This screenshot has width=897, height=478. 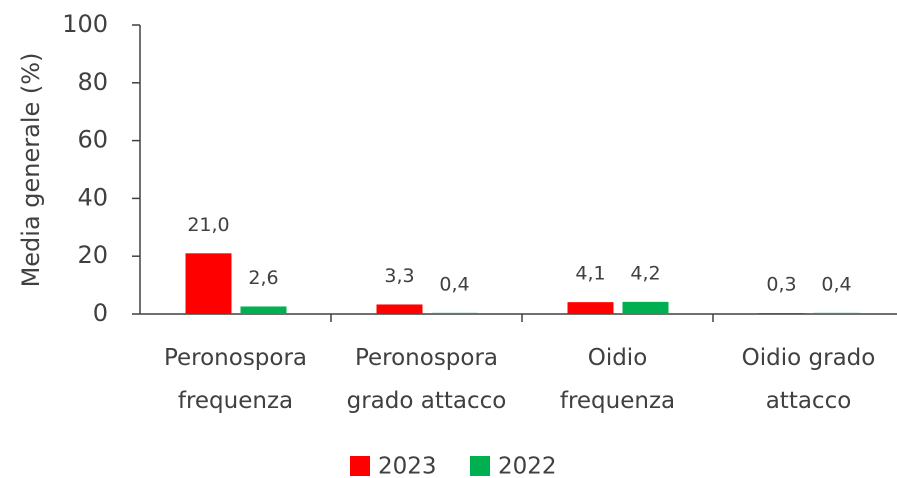 What do you see at coordinates (235, 379) in the screenshot?
I see `x-tick-label: Peronospora frequenza` at bounding box center [235, 379].